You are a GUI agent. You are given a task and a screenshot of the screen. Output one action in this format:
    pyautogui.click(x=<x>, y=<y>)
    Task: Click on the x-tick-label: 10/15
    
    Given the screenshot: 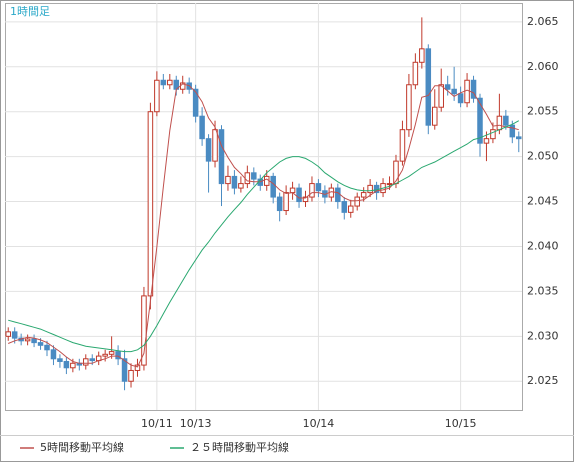 What is the action you would take?
    pyautogui.click(x=461, y=423)
    